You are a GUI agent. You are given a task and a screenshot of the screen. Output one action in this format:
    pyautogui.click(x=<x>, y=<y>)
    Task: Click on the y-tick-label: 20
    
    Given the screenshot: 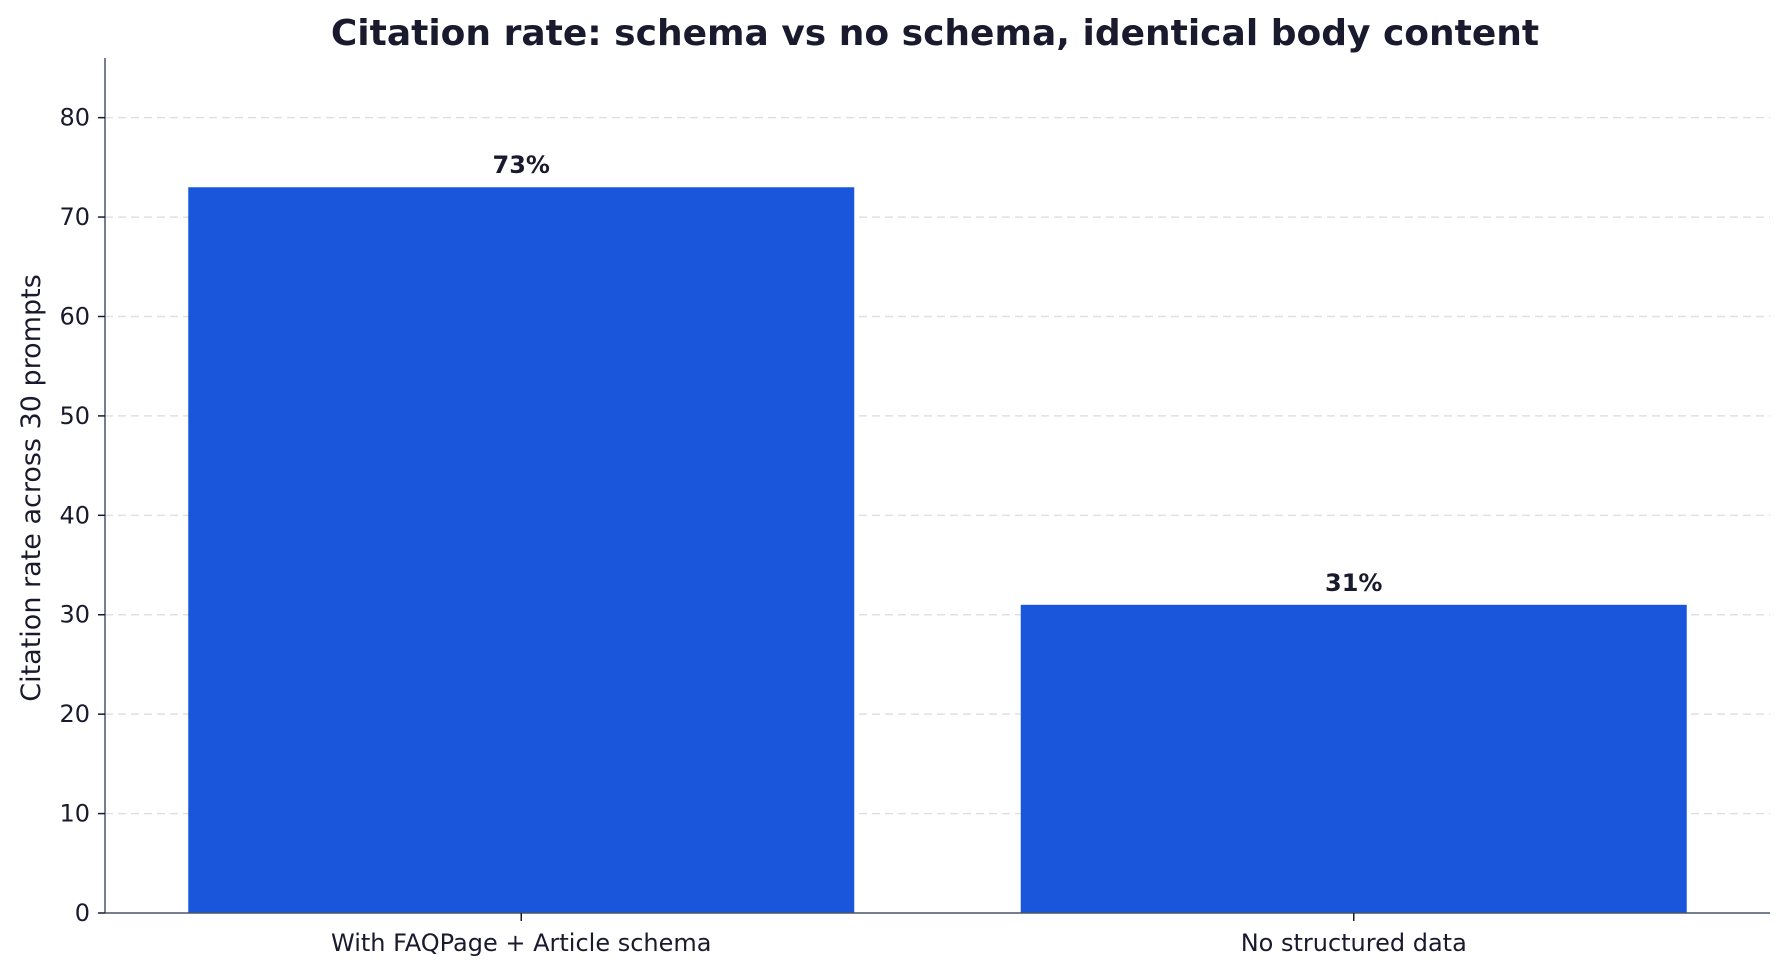 What is the action you would take?
    pyautogui.click(x=74, y=714)
    